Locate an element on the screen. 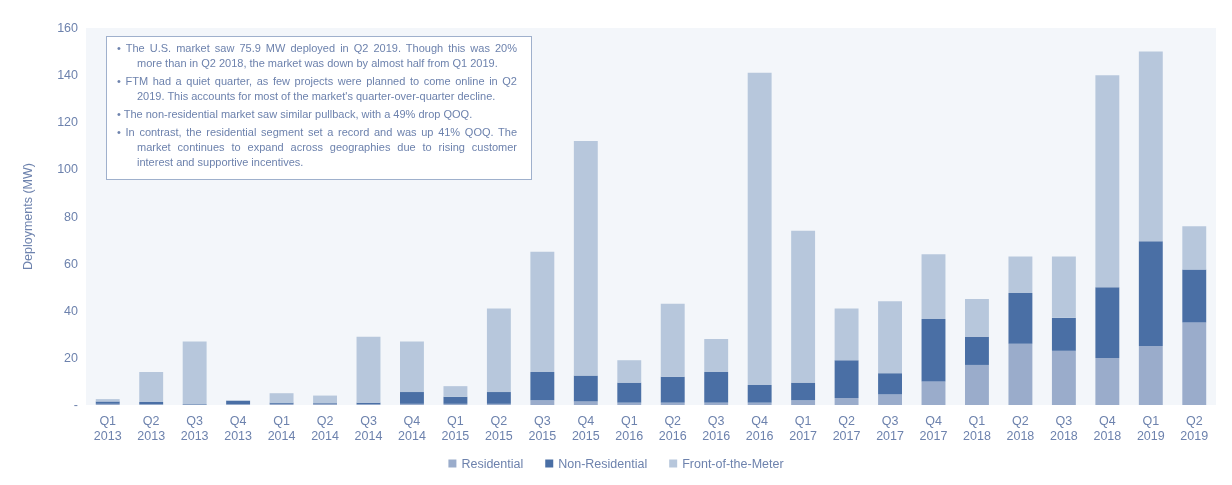 This screenshot has width=1232, height=485. x-tick-label: Q2 2017 is located at coordinates (846, 428).